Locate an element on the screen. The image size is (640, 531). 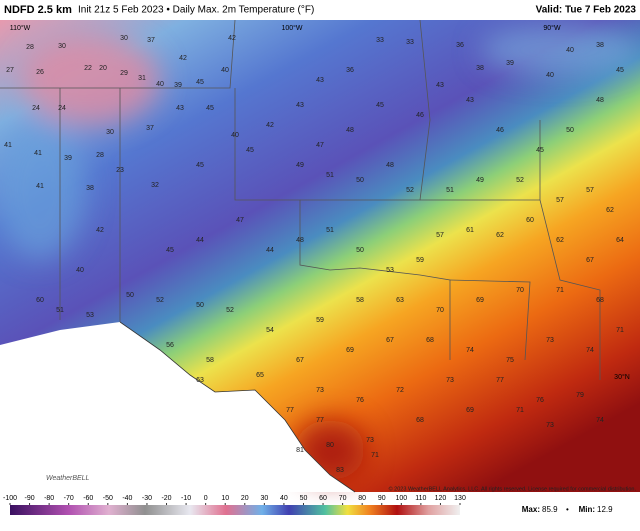
colorbar-tick-label: 10 is located at coordinates (225, 498).